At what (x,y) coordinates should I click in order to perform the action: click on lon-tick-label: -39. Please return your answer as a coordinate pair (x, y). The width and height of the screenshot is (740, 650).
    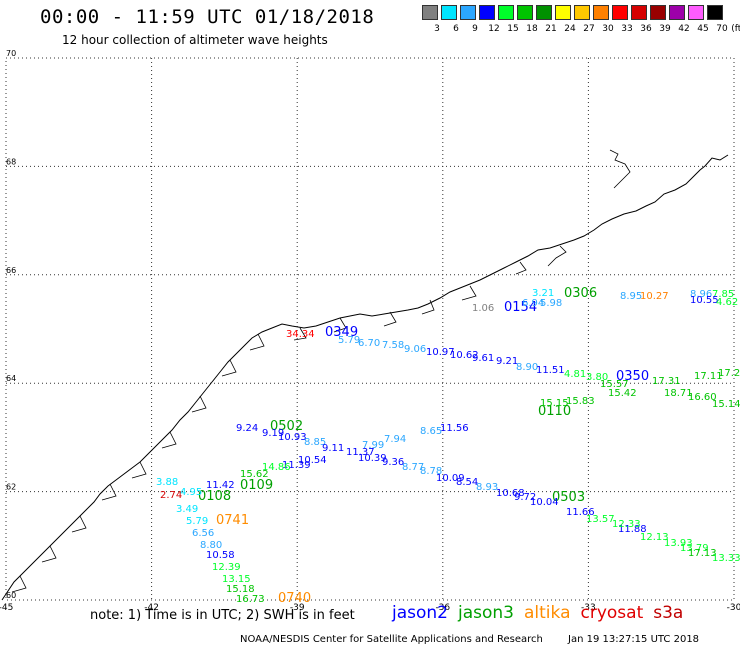
    Looking at the image, I should click on (297, 608).